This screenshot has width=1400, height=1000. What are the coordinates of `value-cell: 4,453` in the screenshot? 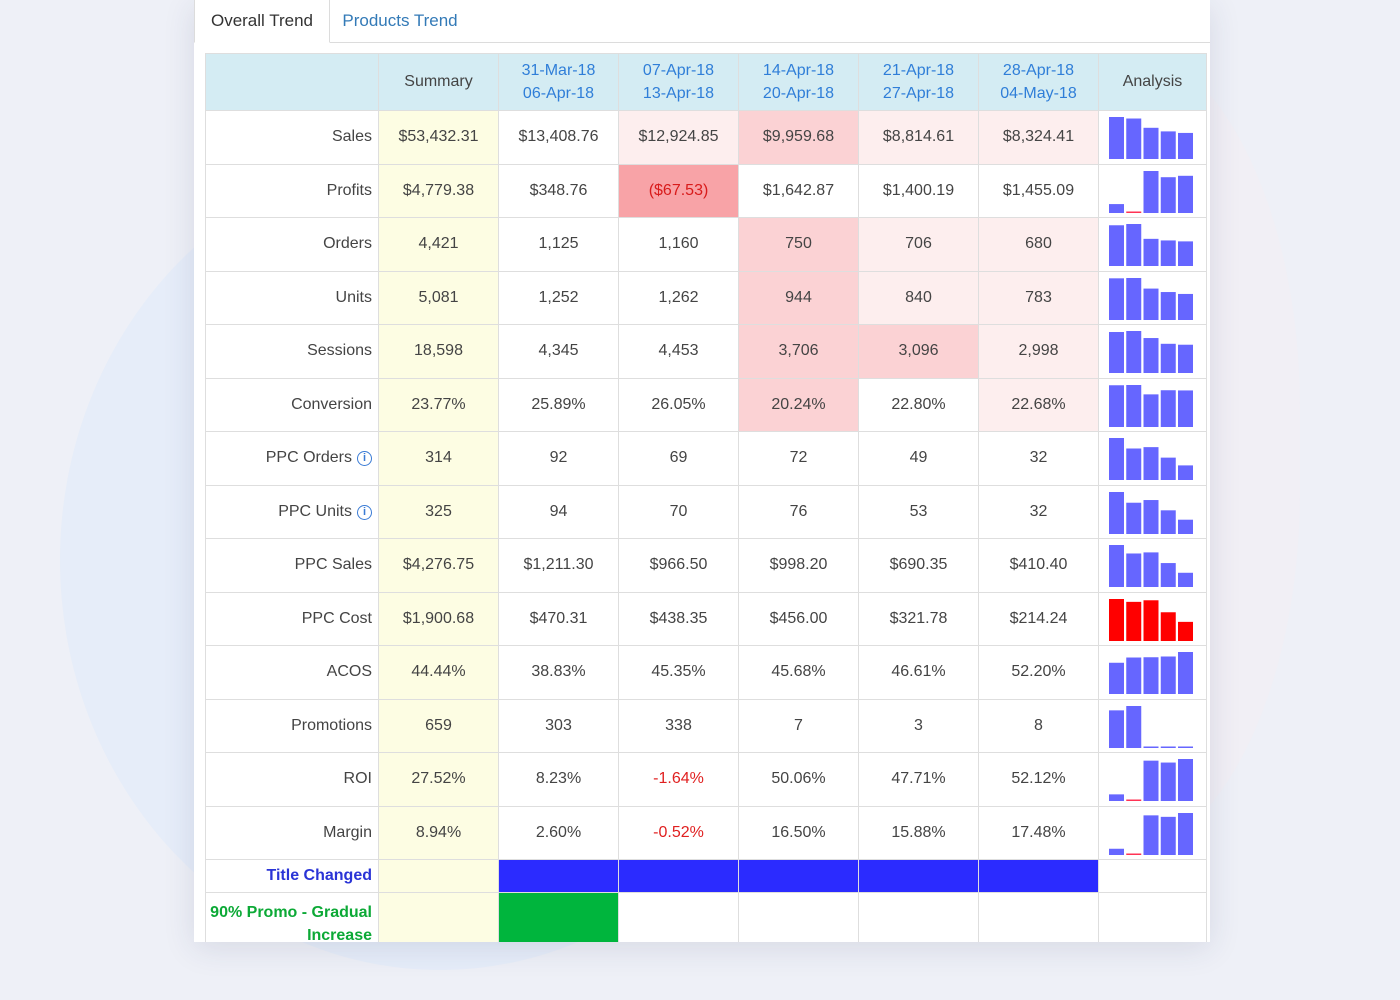 It's located at (678, 351).